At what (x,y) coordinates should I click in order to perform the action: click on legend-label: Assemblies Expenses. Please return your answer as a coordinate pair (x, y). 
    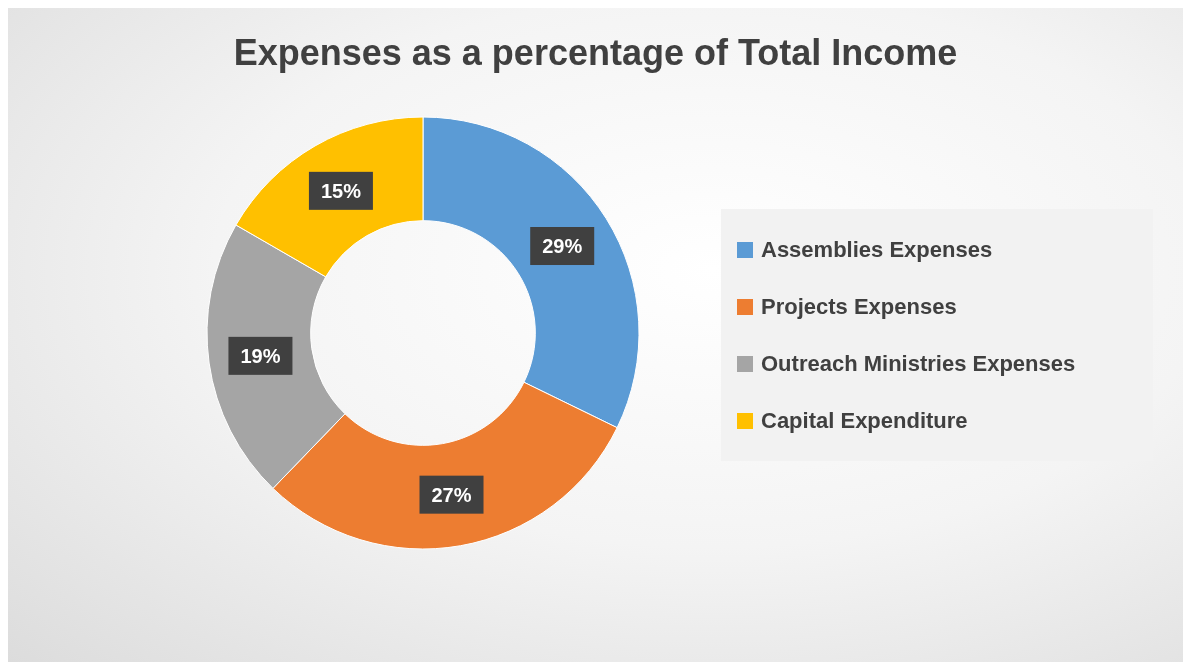
    Looking at the image, I should click on (877, 249).